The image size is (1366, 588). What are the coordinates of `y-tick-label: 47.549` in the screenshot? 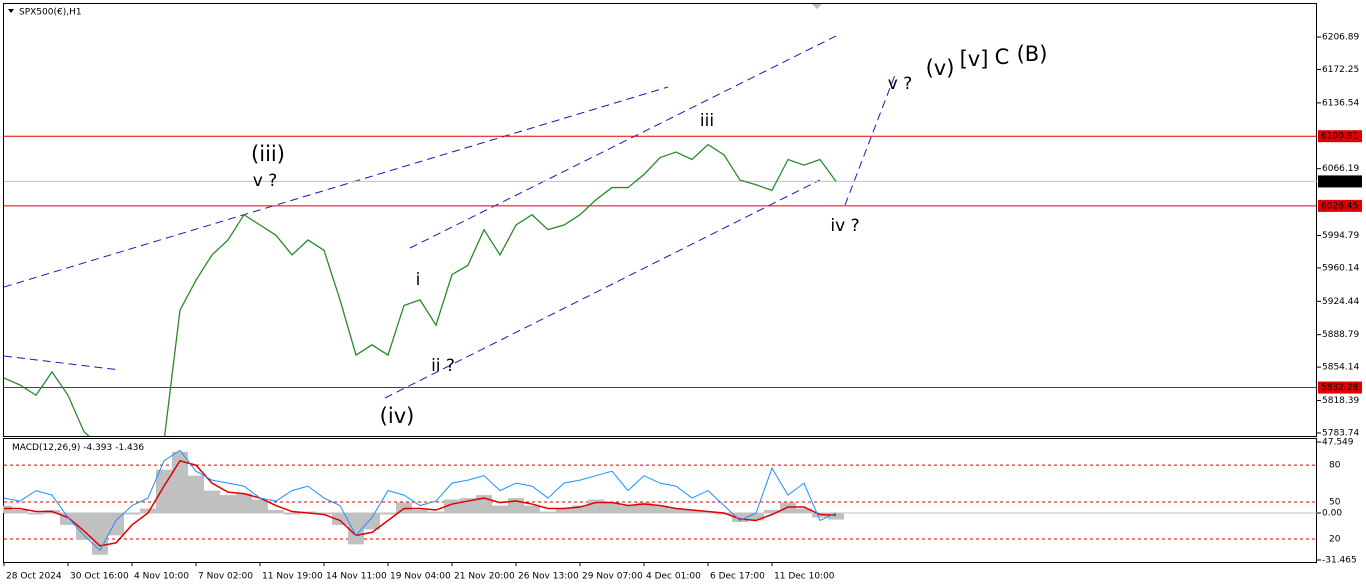 It's located at (1338, 443).